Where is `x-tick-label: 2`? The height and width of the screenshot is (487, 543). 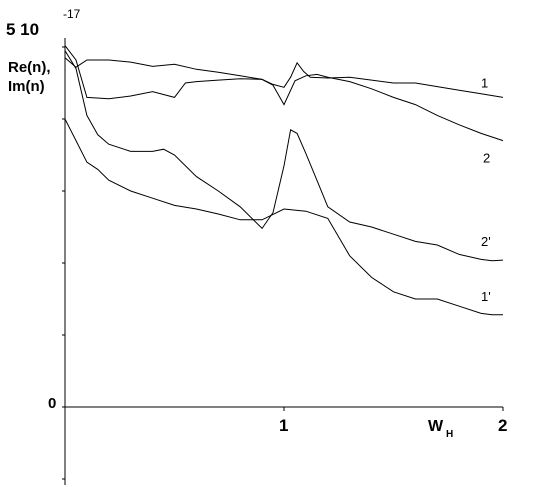
x-tick-label: 2 is located at coordinates (502, 425).